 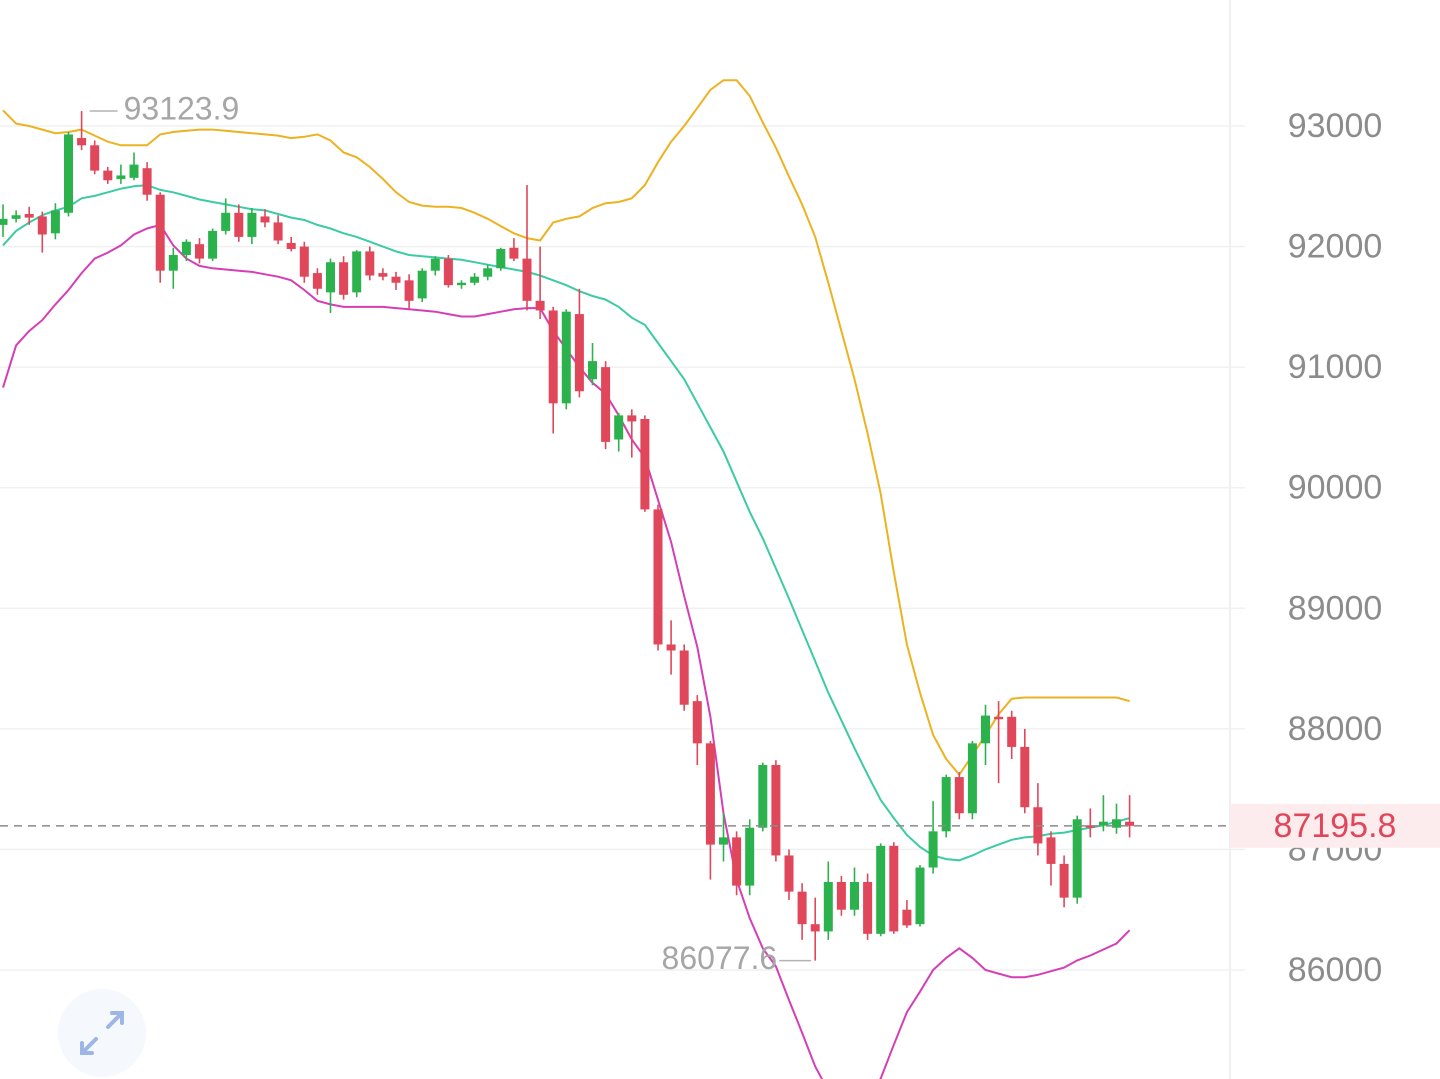 I want to click on y-tick-label: 89000, so click(x=1335, y=608).